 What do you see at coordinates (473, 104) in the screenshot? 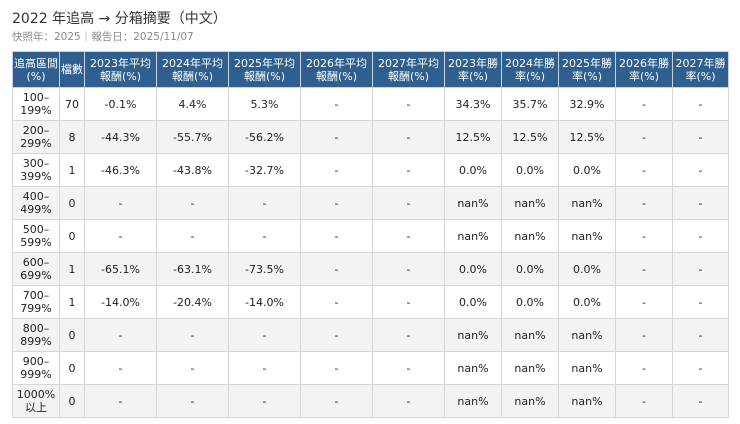
I see `value-cell: 34.3%` at bounding box center [473, 104].